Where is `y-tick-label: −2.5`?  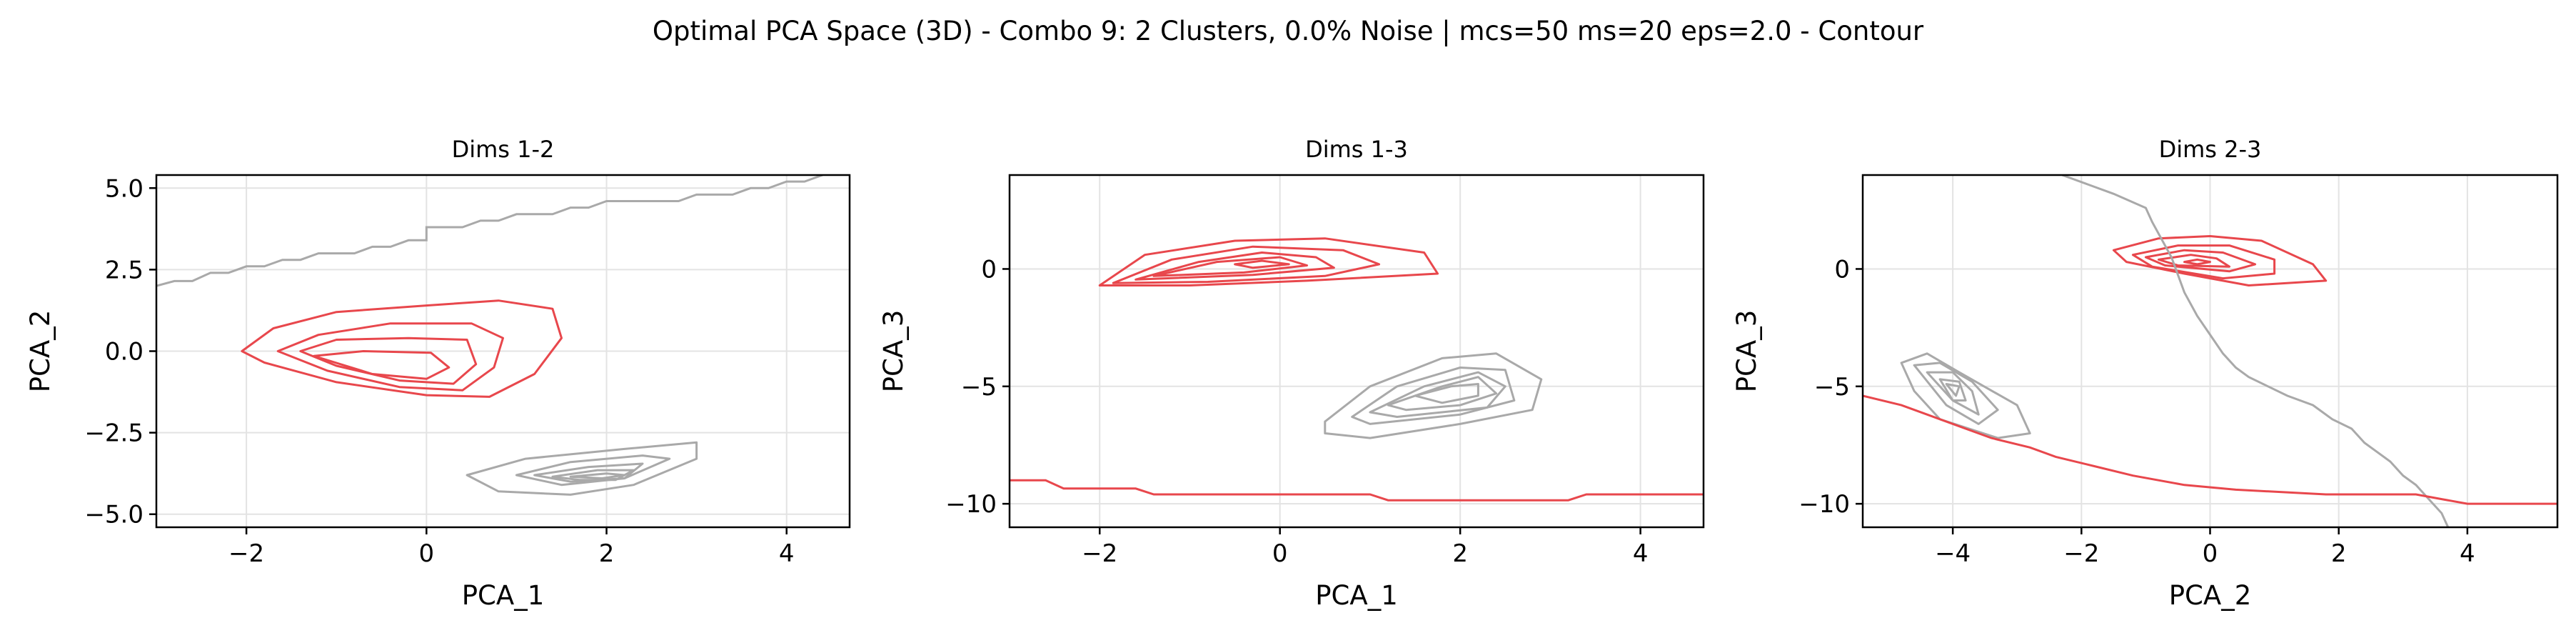
y-tick-label: −2.5 is located at coordinates (114, 433).